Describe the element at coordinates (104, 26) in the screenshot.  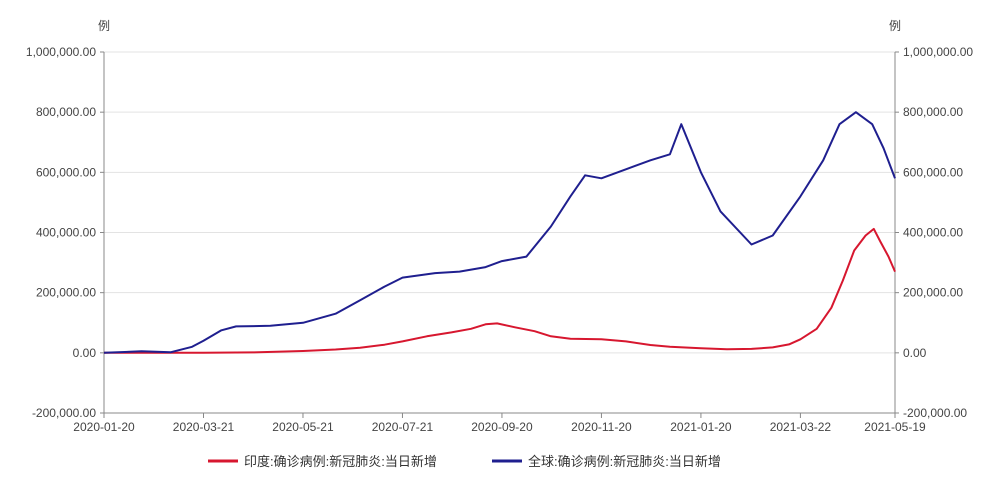
I see `y-axis-unit-left: 例` at that location.